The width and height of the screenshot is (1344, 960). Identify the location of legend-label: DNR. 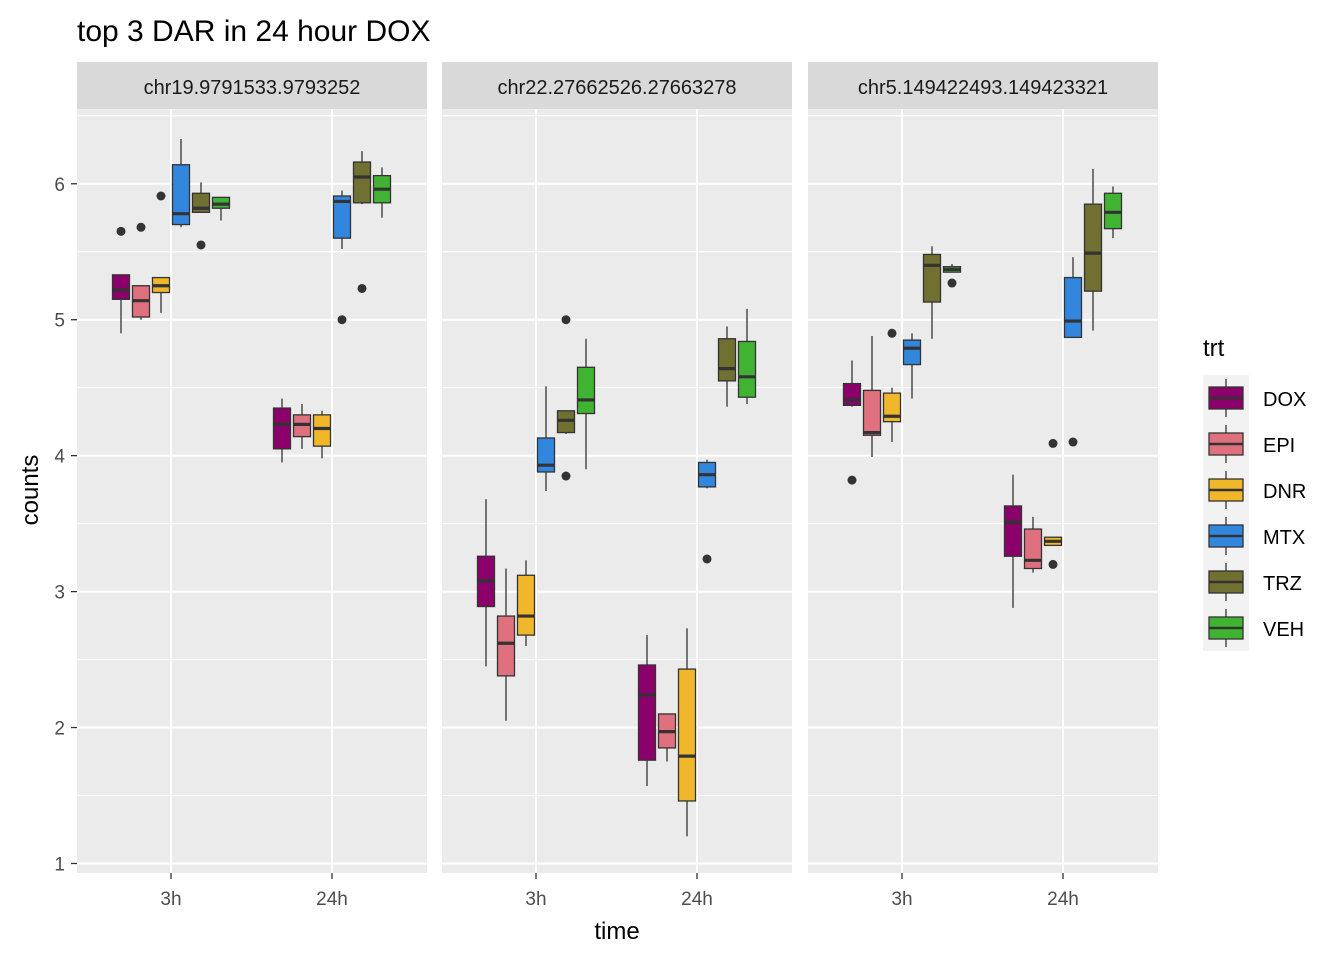
(1284, 492).